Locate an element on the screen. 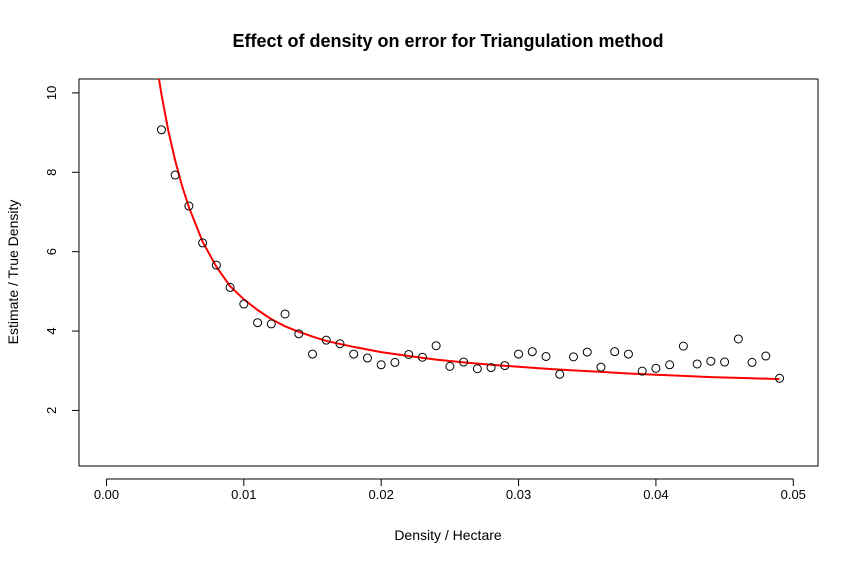 This screenshot has width=858, height=565. y-tick-label: 4 is located at coordinates (51, 330).